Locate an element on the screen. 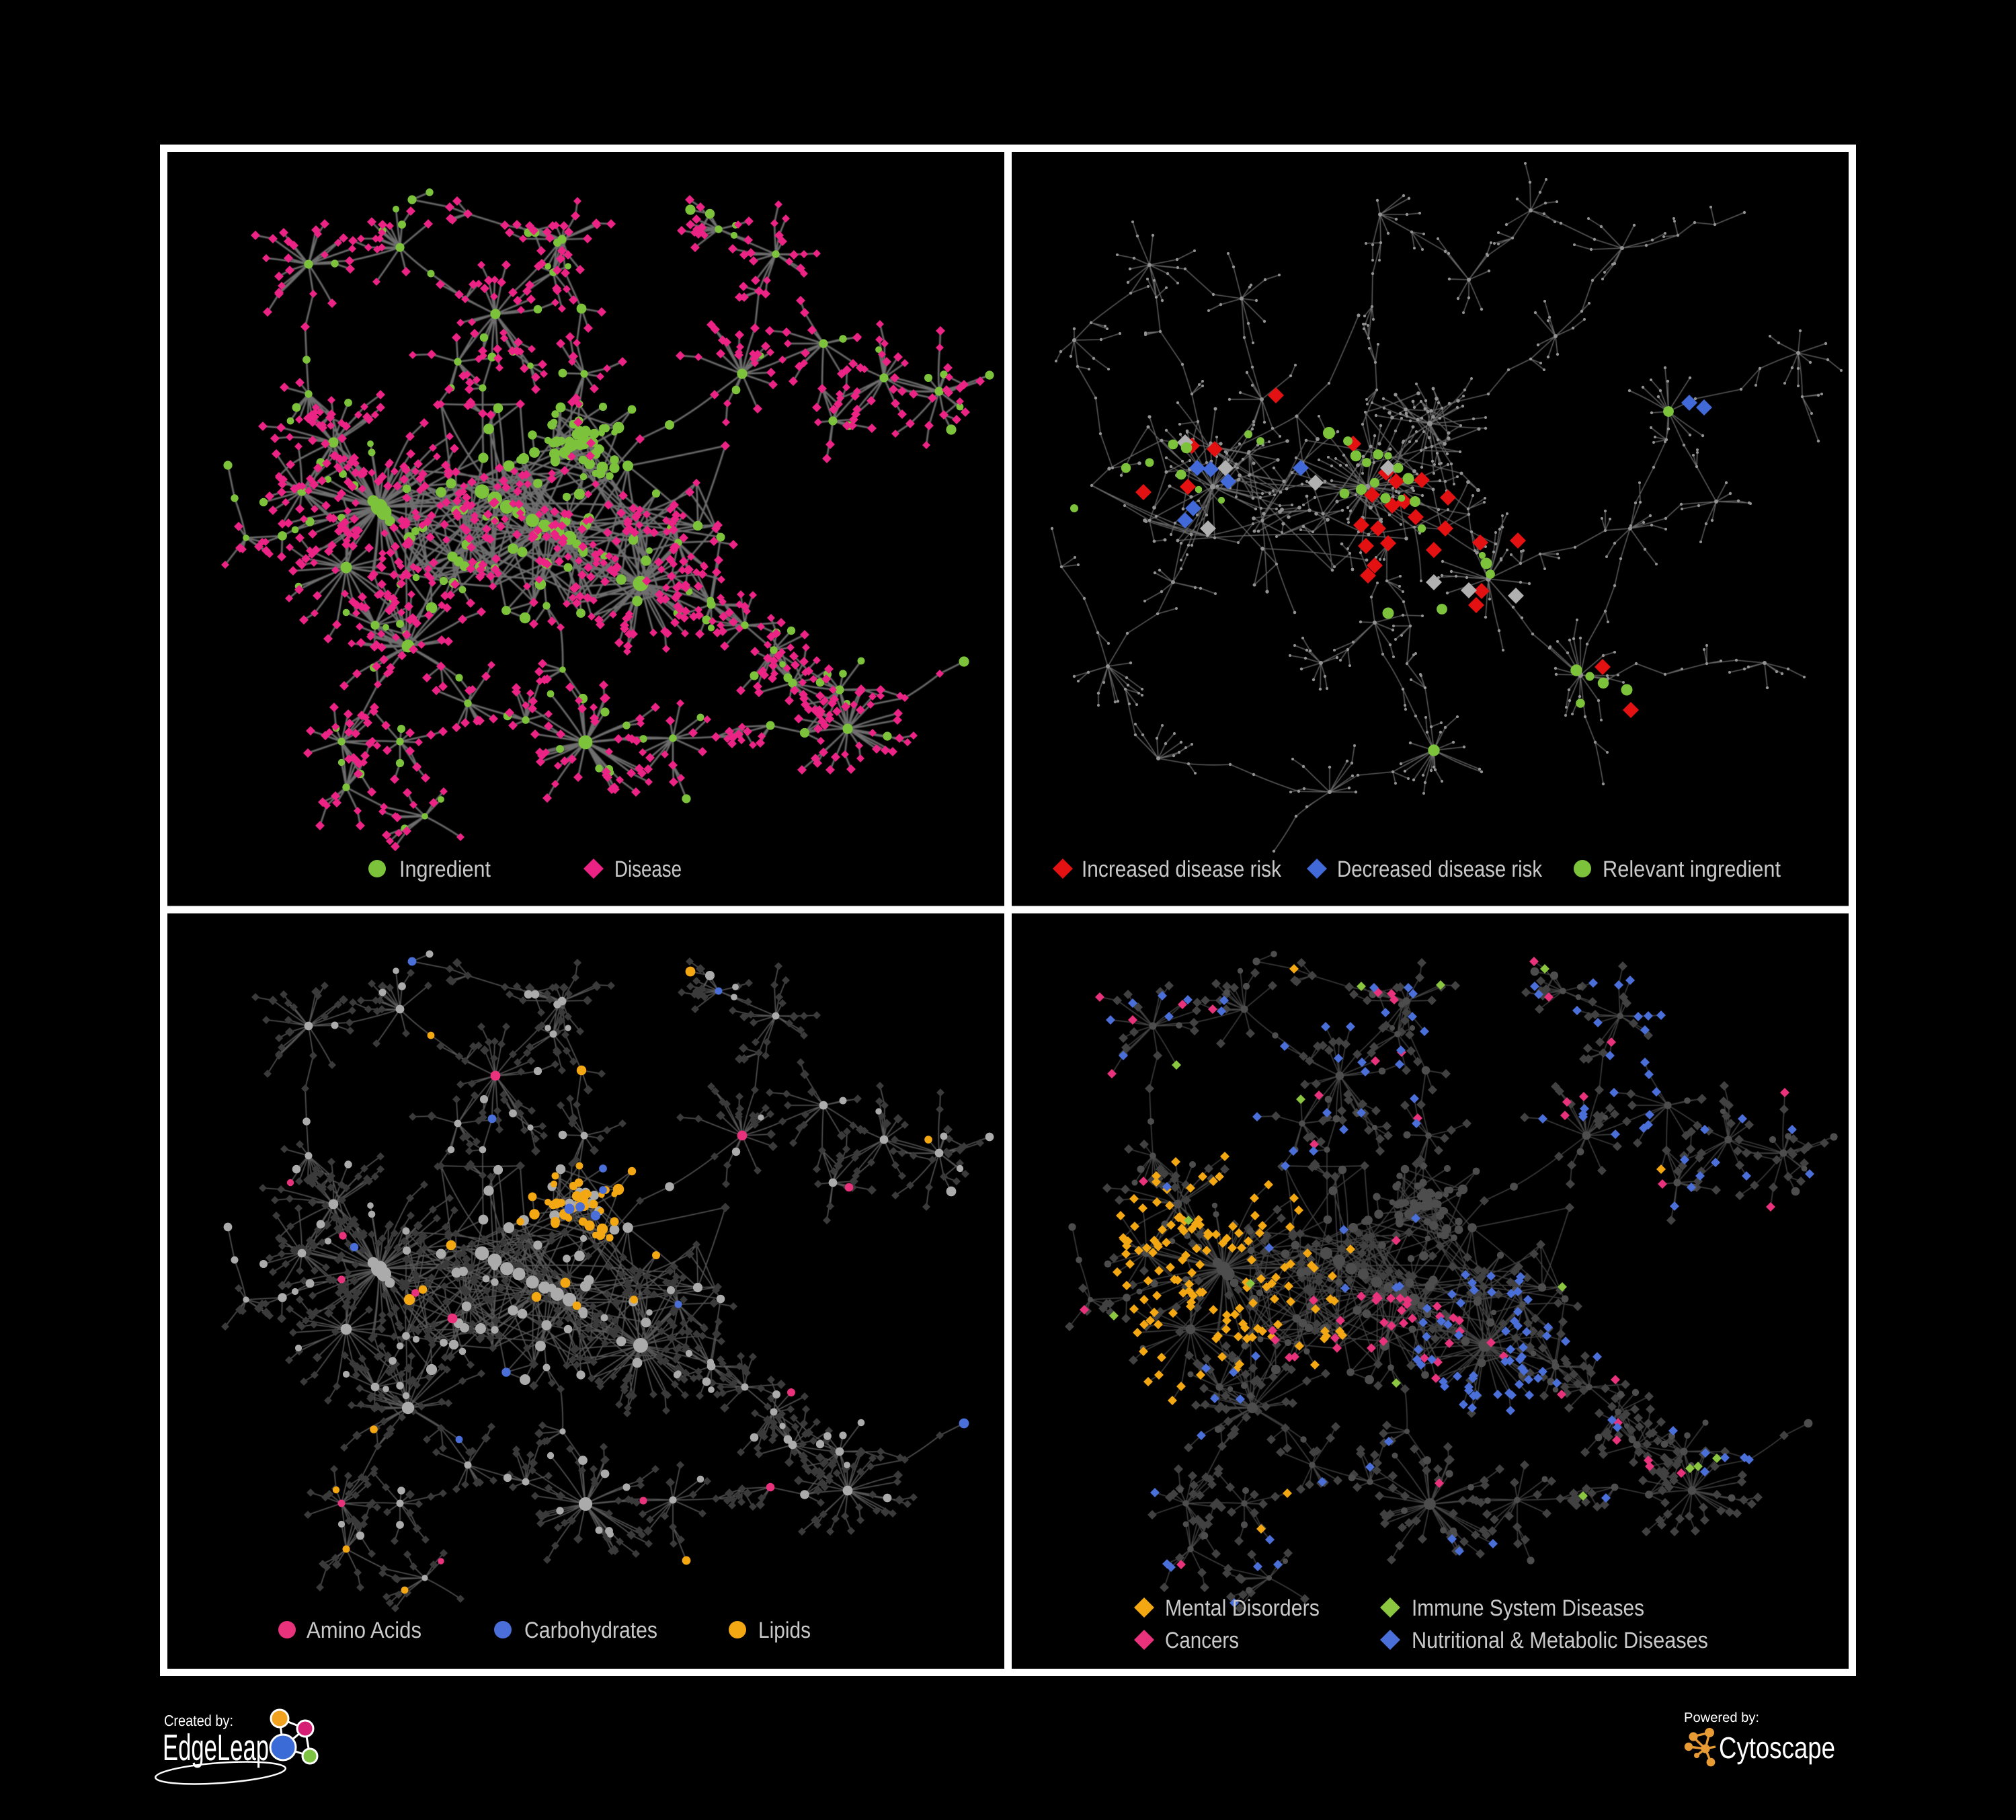  svg-text: Cytoscape is located at coordinates (1777, 1748).